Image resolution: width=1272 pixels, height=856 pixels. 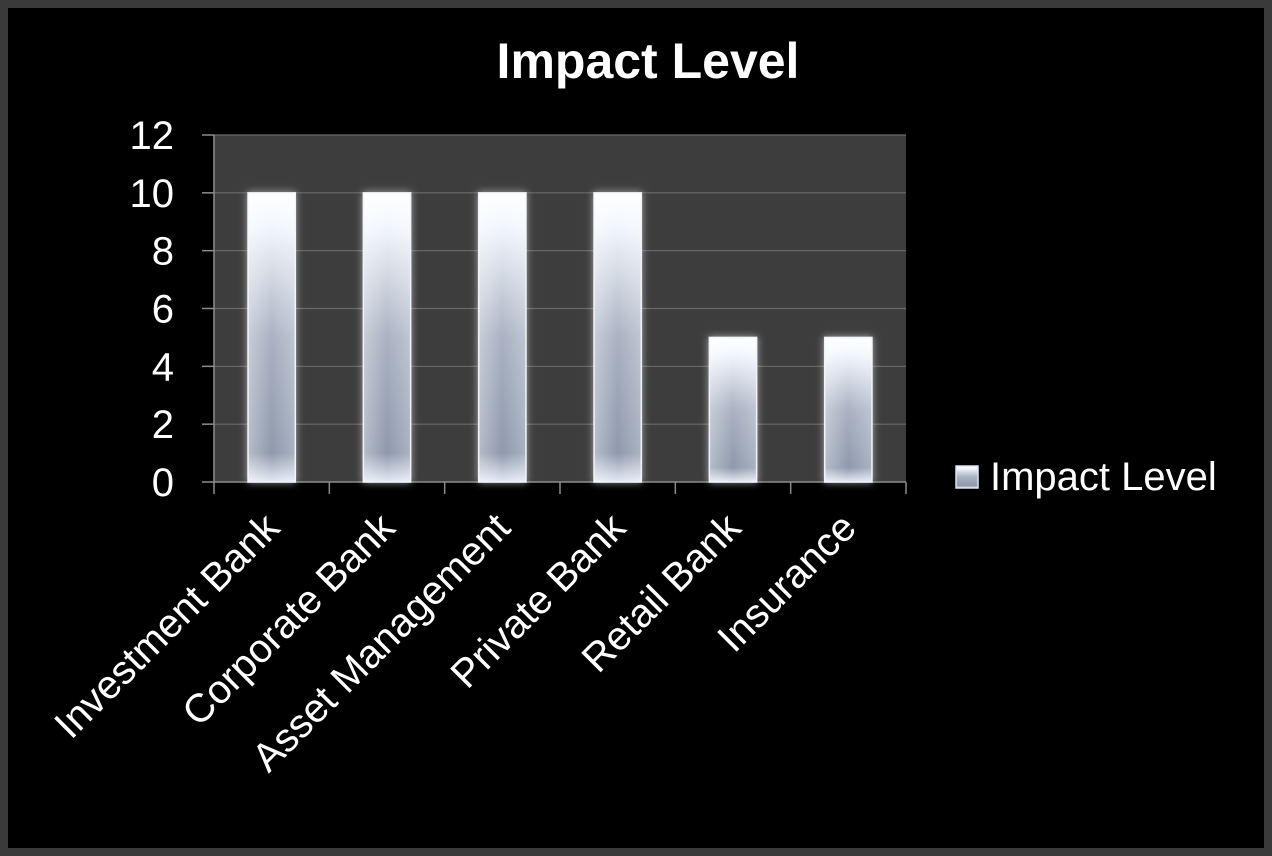 I want to click on legend: Impact Level, so click(x=1086, y=477).